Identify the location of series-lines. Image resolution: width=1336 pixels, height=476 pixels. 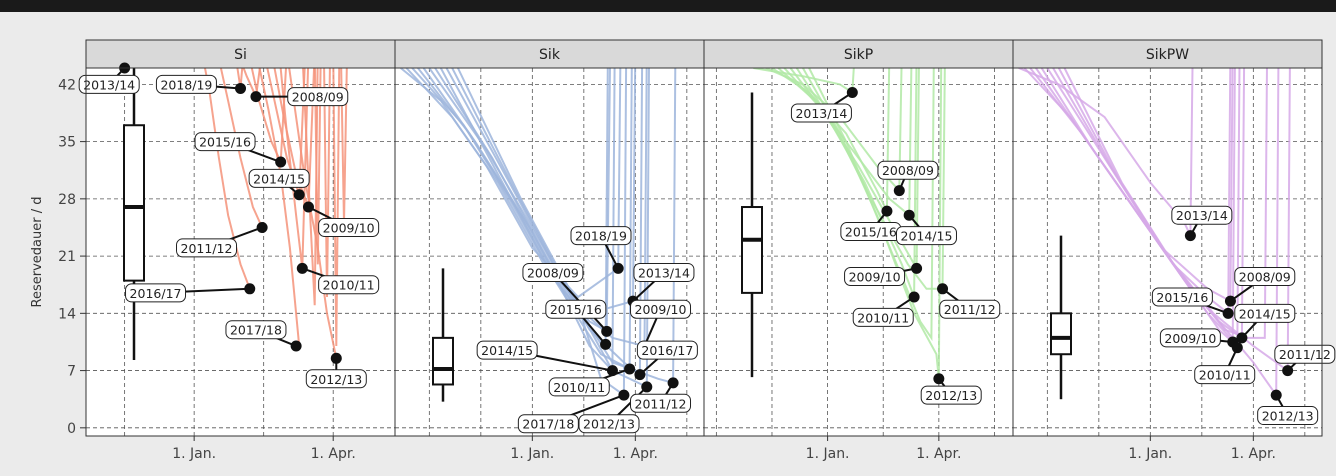
(275, 213).